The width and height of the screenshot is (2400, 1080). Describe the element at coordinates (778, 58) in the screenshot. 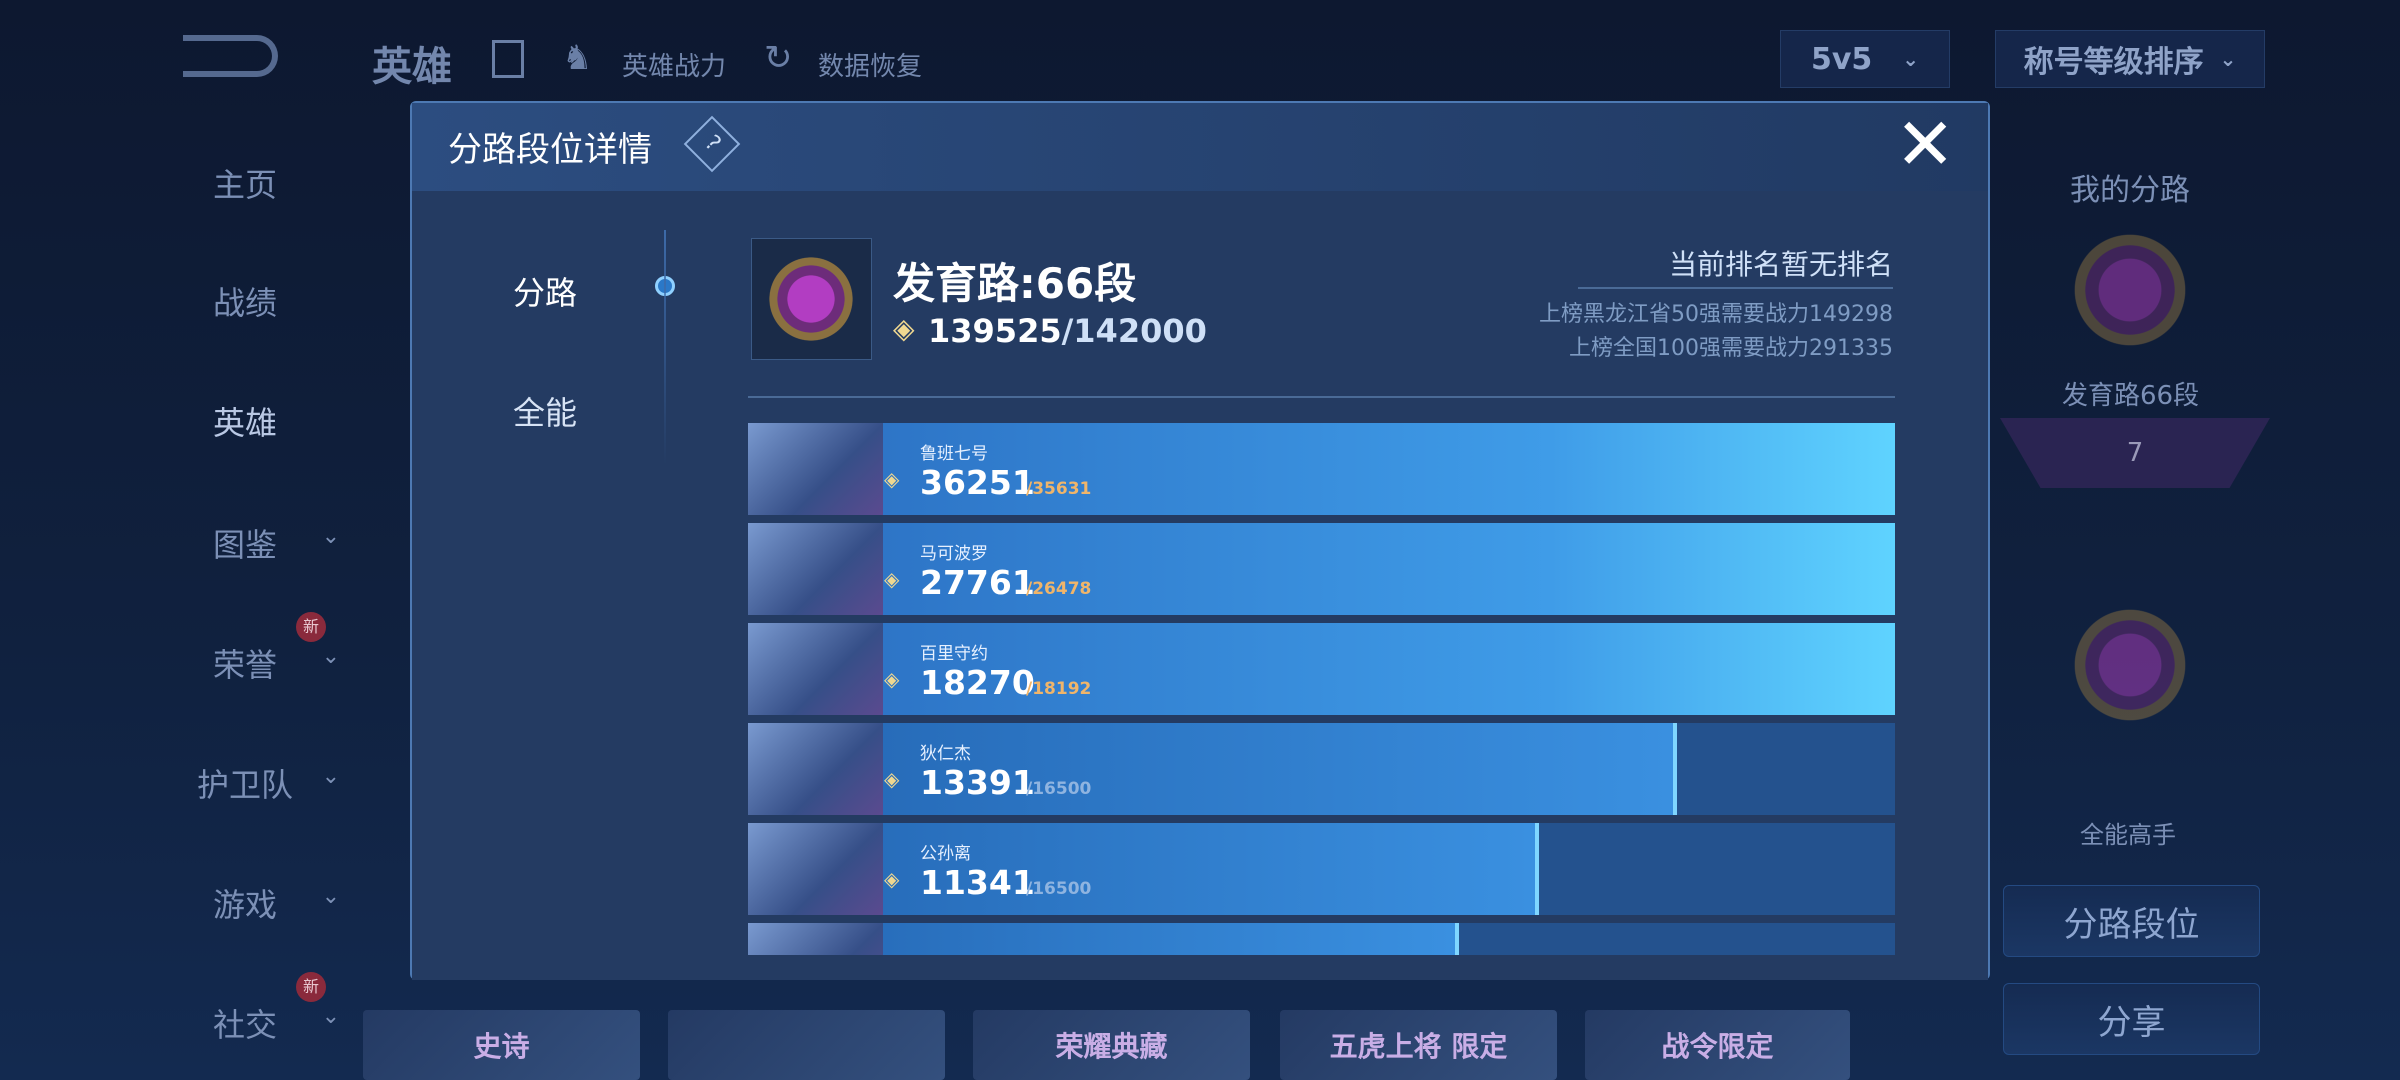

I see `restore-icon: ↻` at that location.